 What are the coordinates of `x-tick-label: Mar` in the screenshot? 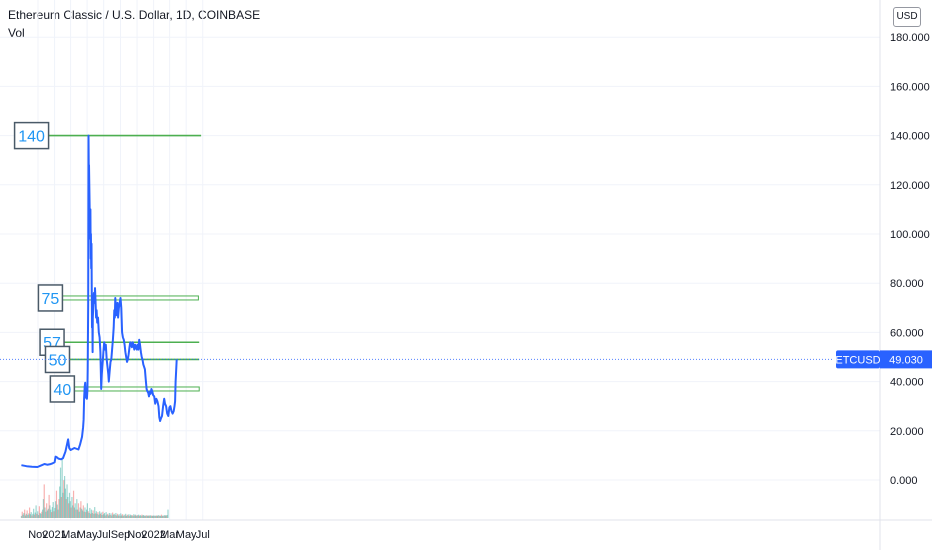 It's located at (70, 535).